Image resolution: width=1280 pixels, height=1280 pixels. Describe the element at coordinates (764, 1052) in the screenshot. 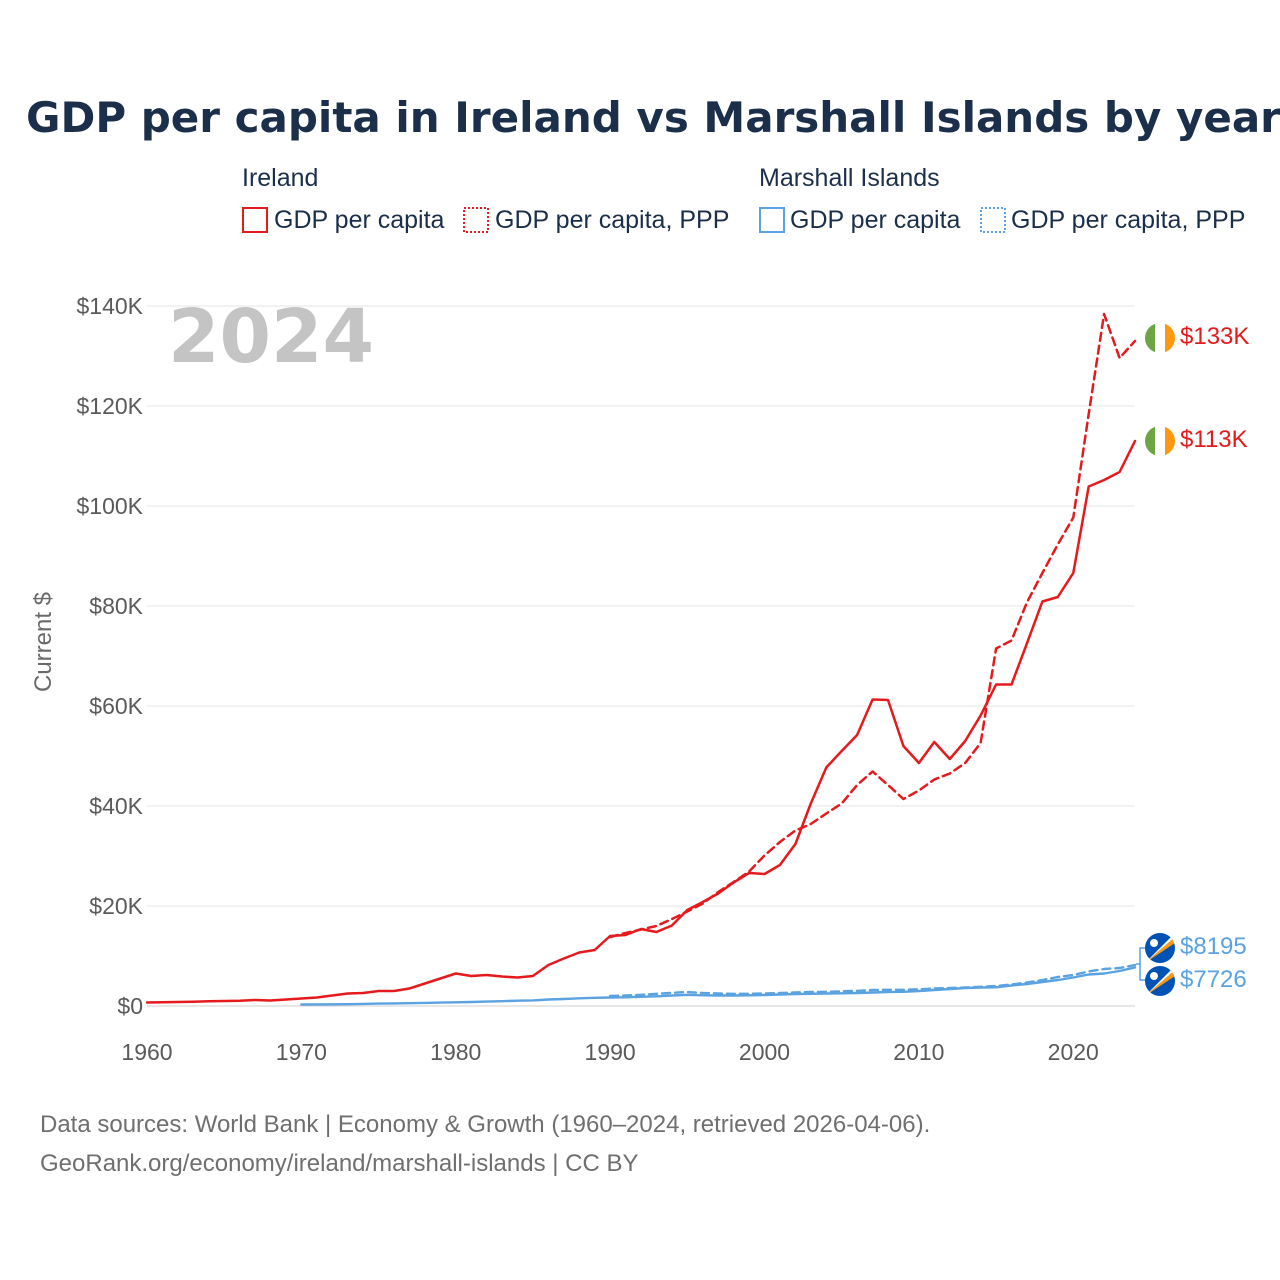

I see `x-tick-label: 2000` at that location.